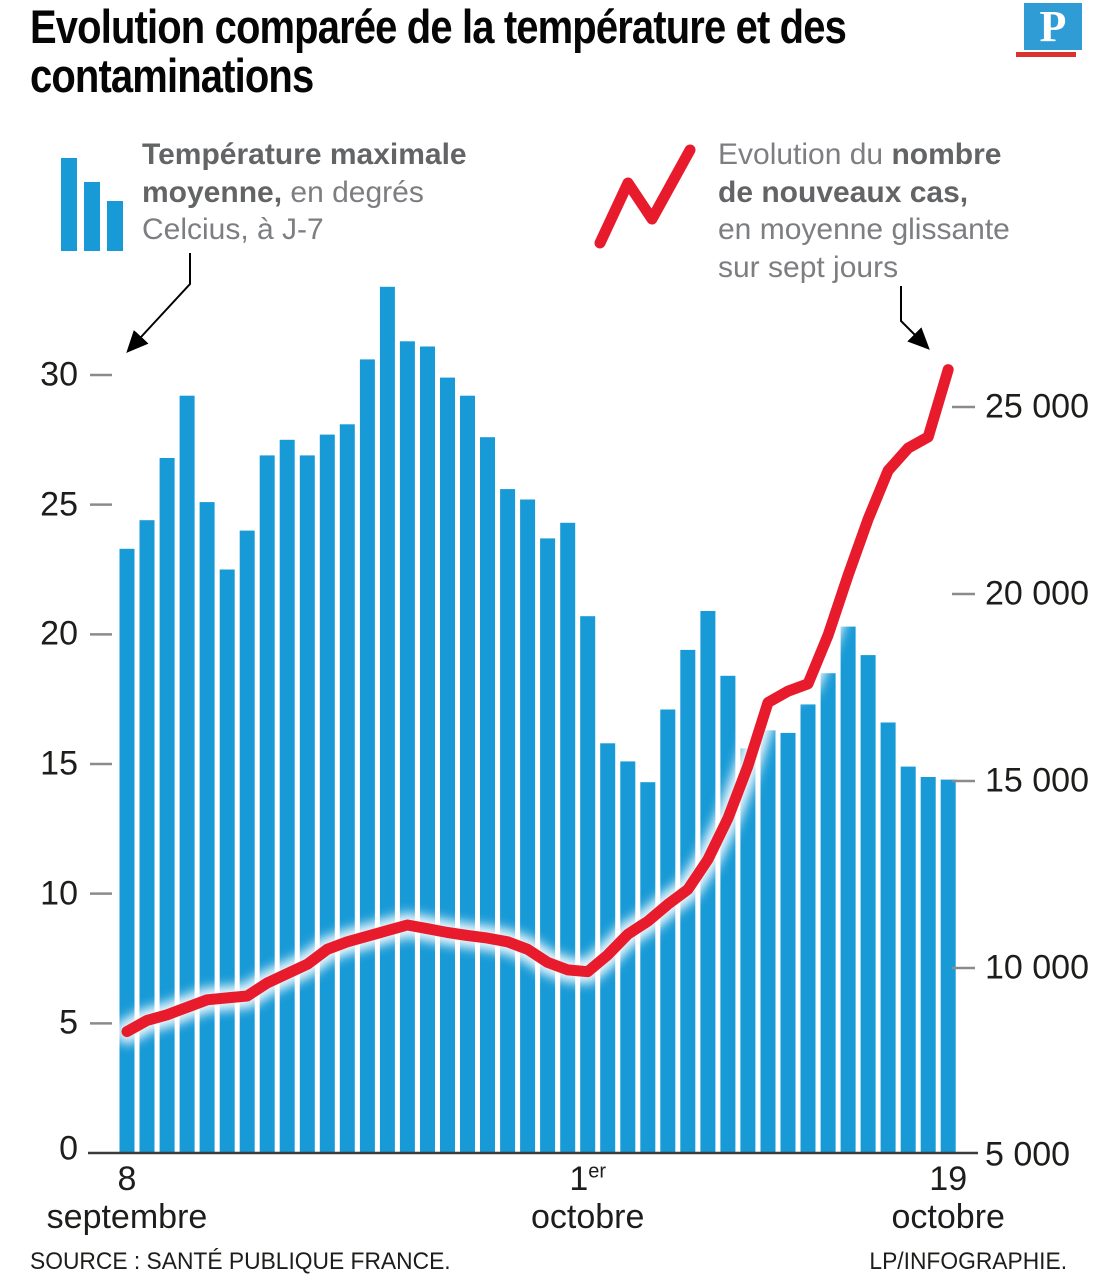 The width and height of the screenshot is (1097, 1280). Describe the element at coordinates (233, 229) in the screenshot. I see `legend-temperature-reg3: Celcius, à J-7` at that location.